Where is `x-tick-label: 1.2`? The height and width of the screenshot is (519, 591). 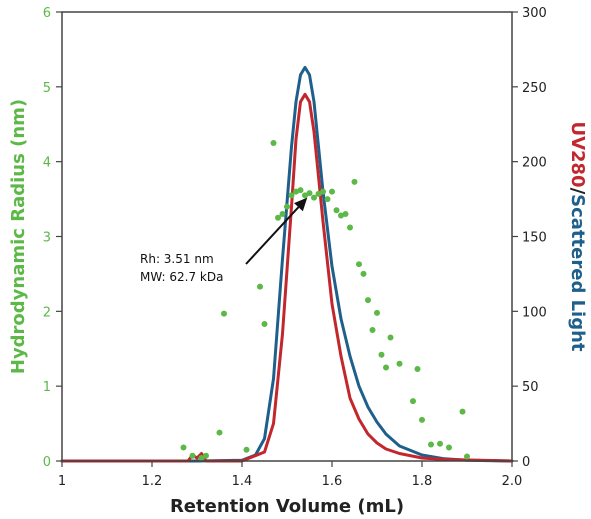
x-tick-label: 1.2 is located at coordinates (152, 481).